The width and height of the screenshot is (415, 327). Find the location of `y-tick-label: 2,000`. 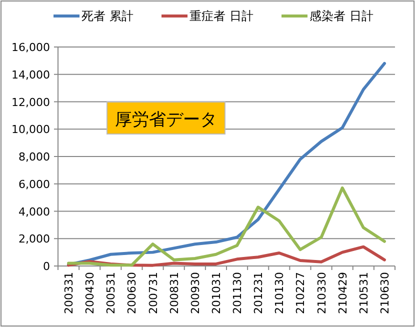

y-tick-label: 2,000 is located at coordinates (34, 239).